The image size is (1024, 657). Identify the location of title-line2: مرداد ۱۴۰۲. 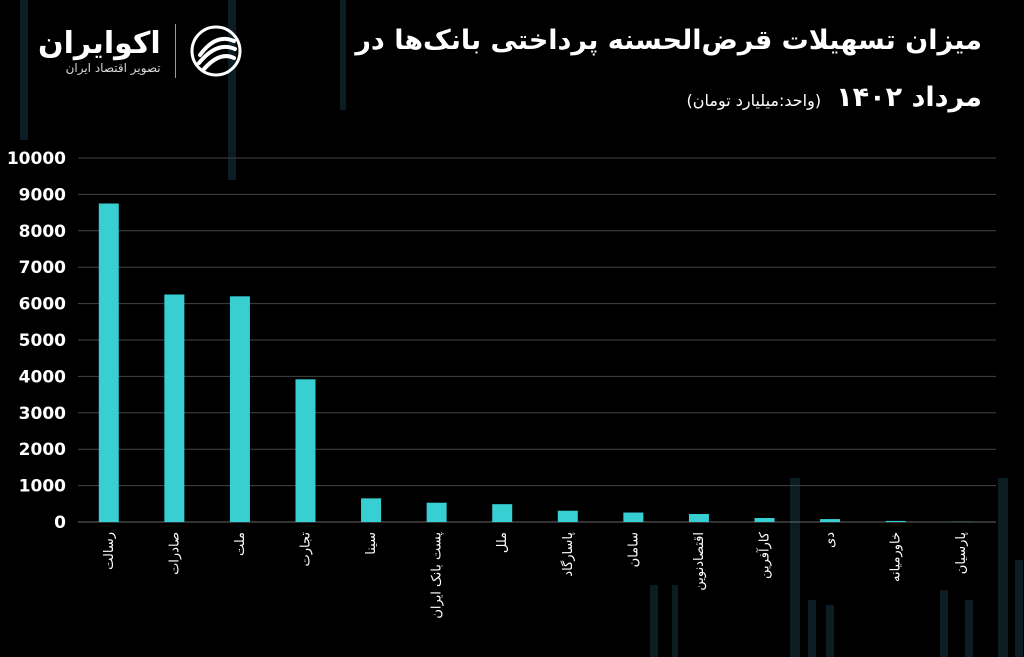
(909, 97).